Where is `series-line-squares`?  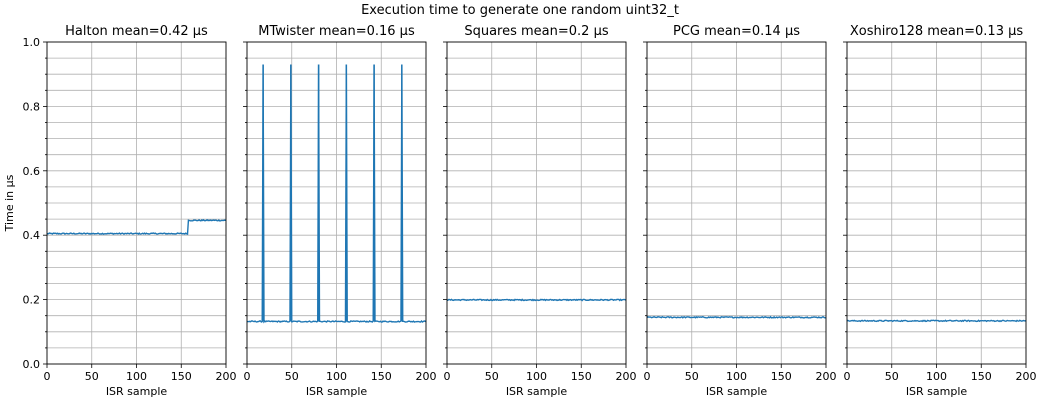
series-line-squares is located at coordinates (536, 300).